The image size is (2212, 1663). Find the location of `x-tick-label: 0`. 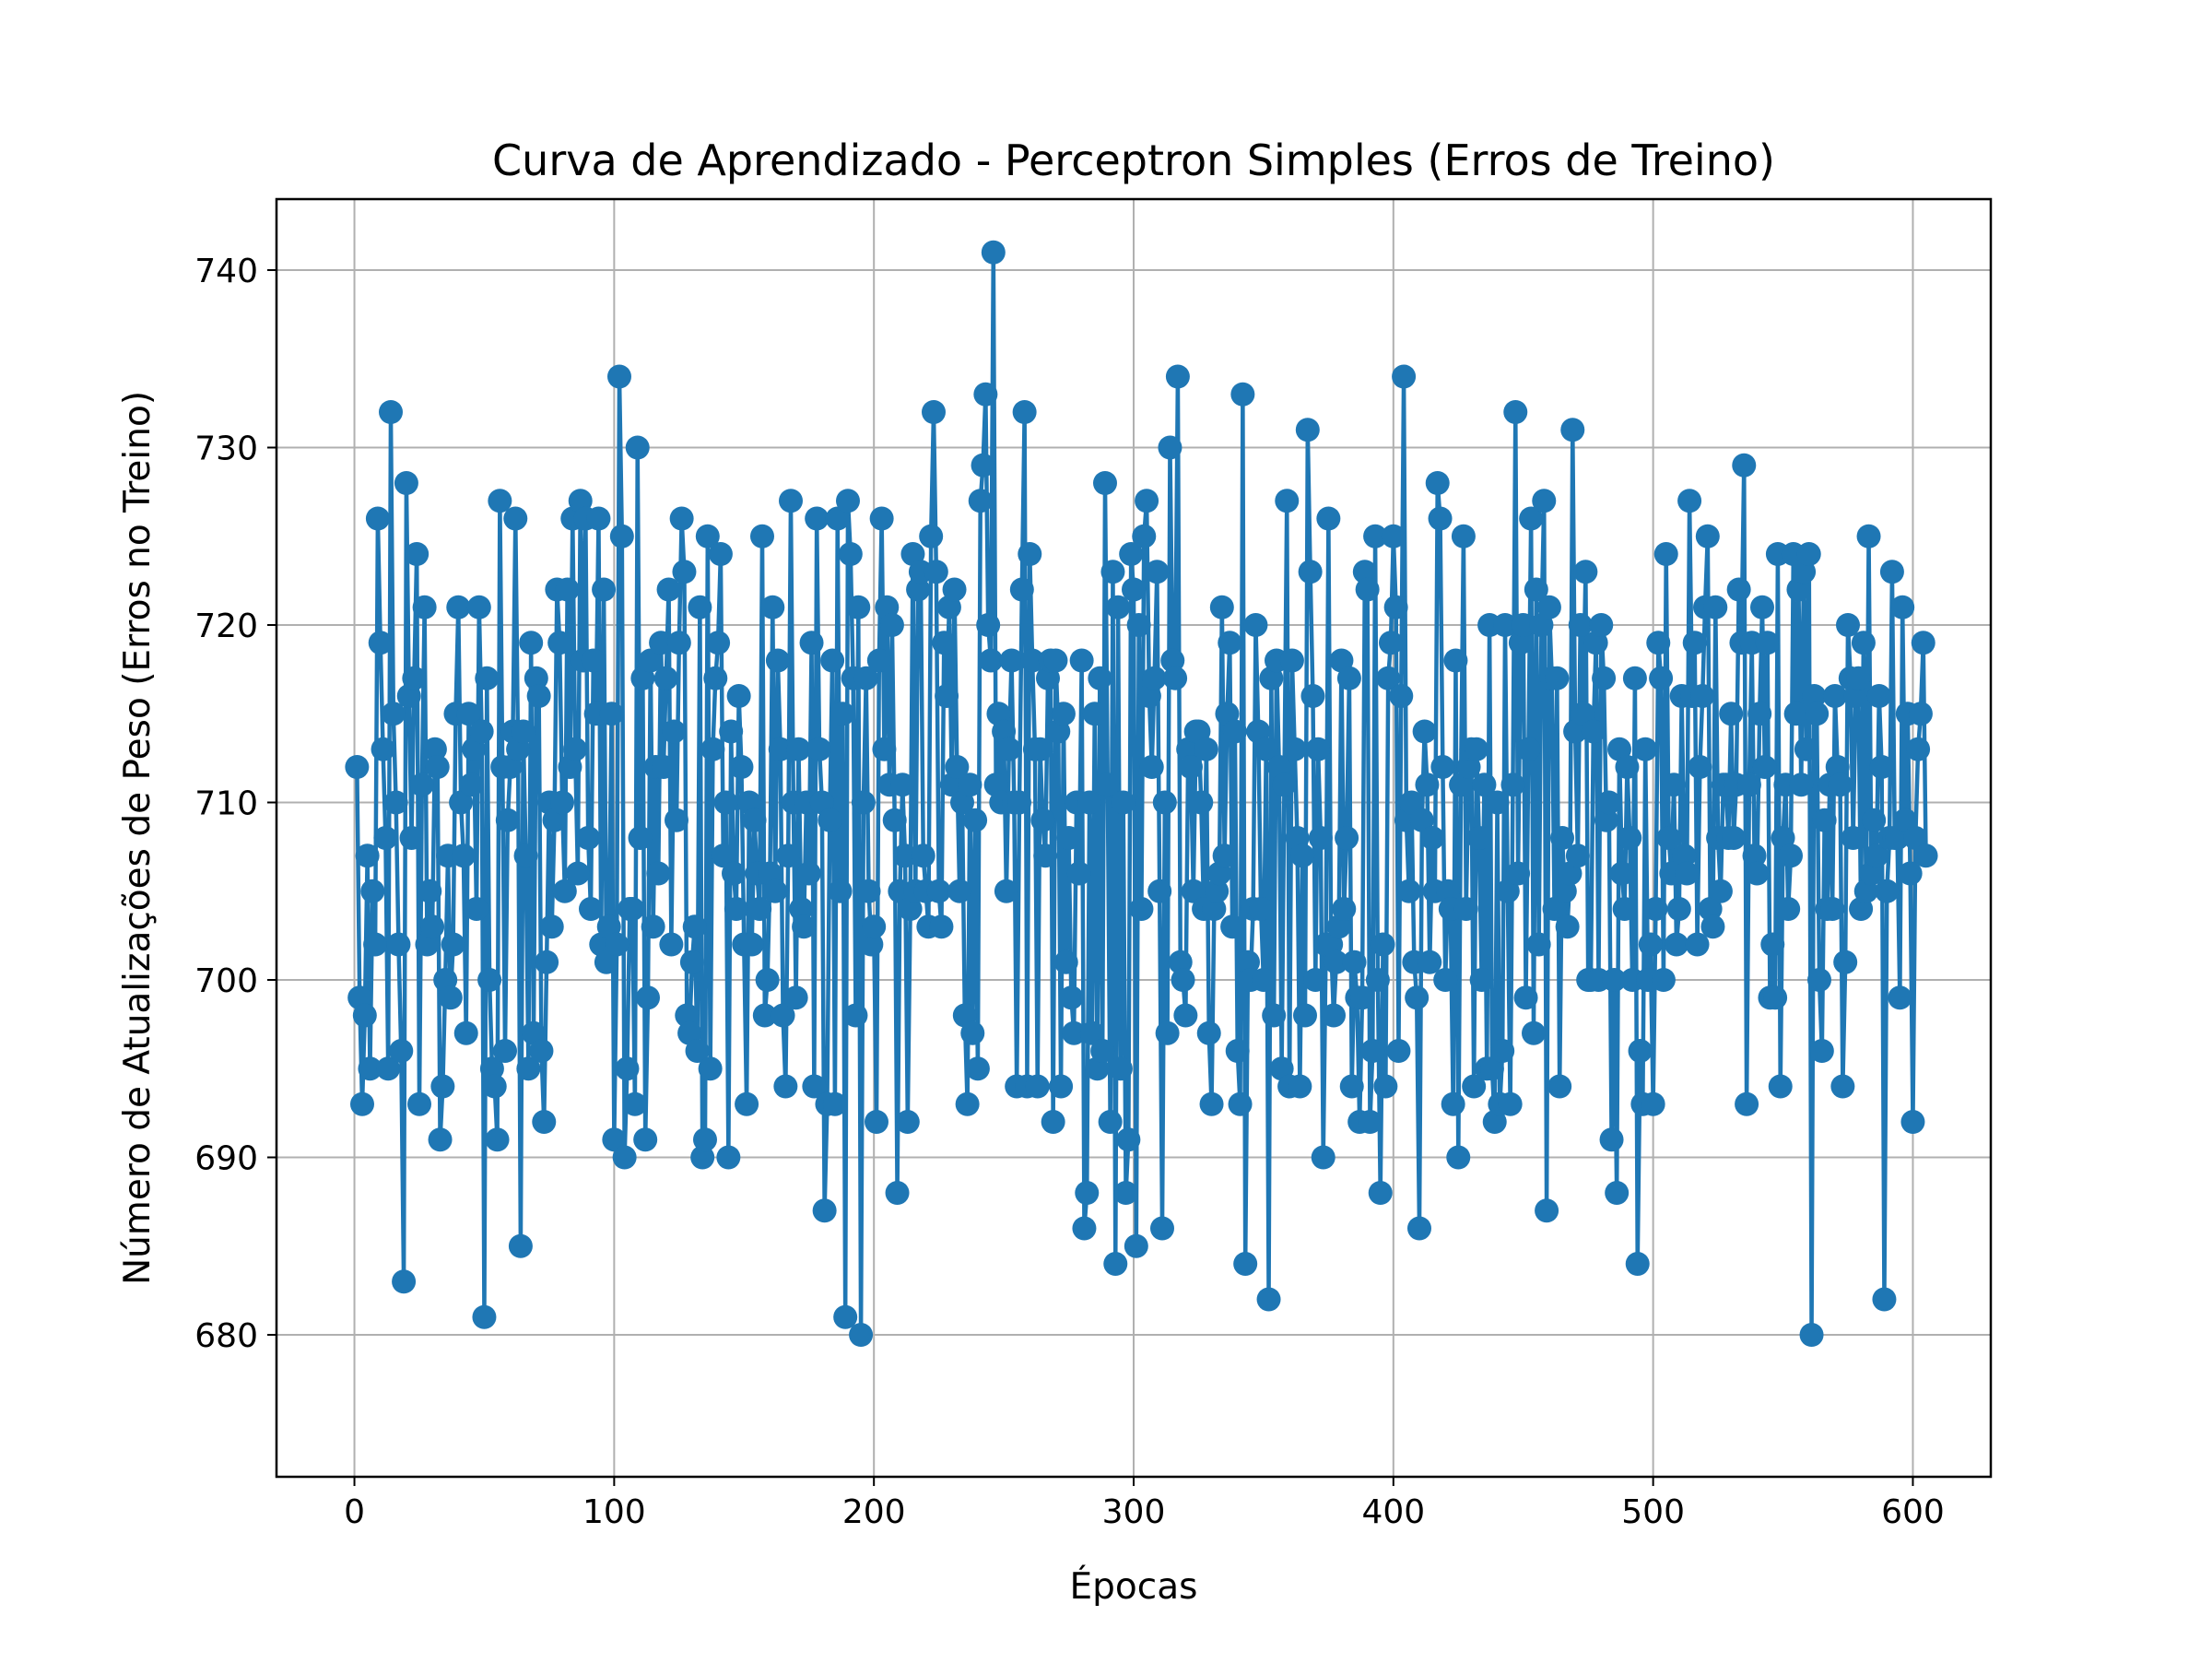

x-tick-label: 0 is located at coordinates (354, 1512).